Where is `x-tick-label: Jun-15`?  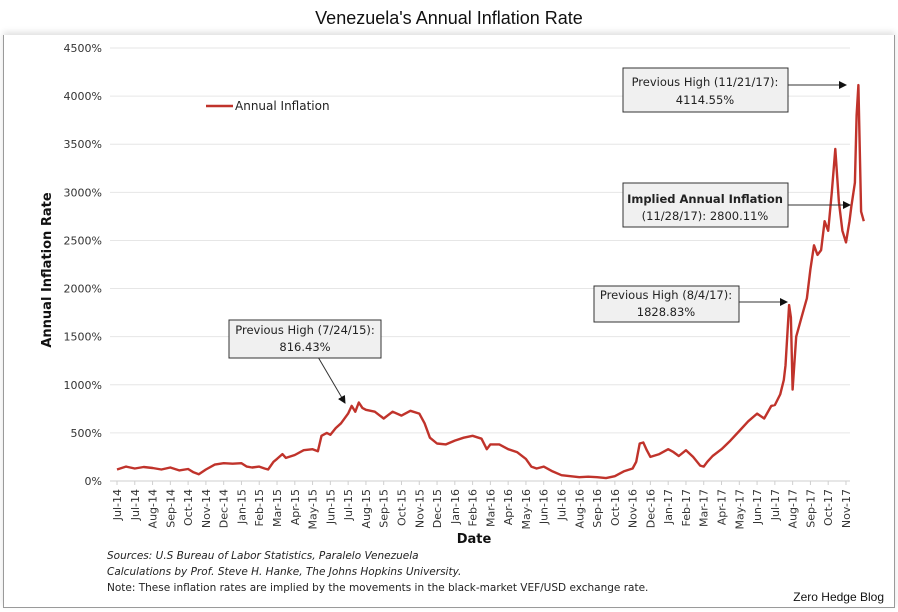
x-tick-label: Jun-15 is located at coordinates (330, 507).